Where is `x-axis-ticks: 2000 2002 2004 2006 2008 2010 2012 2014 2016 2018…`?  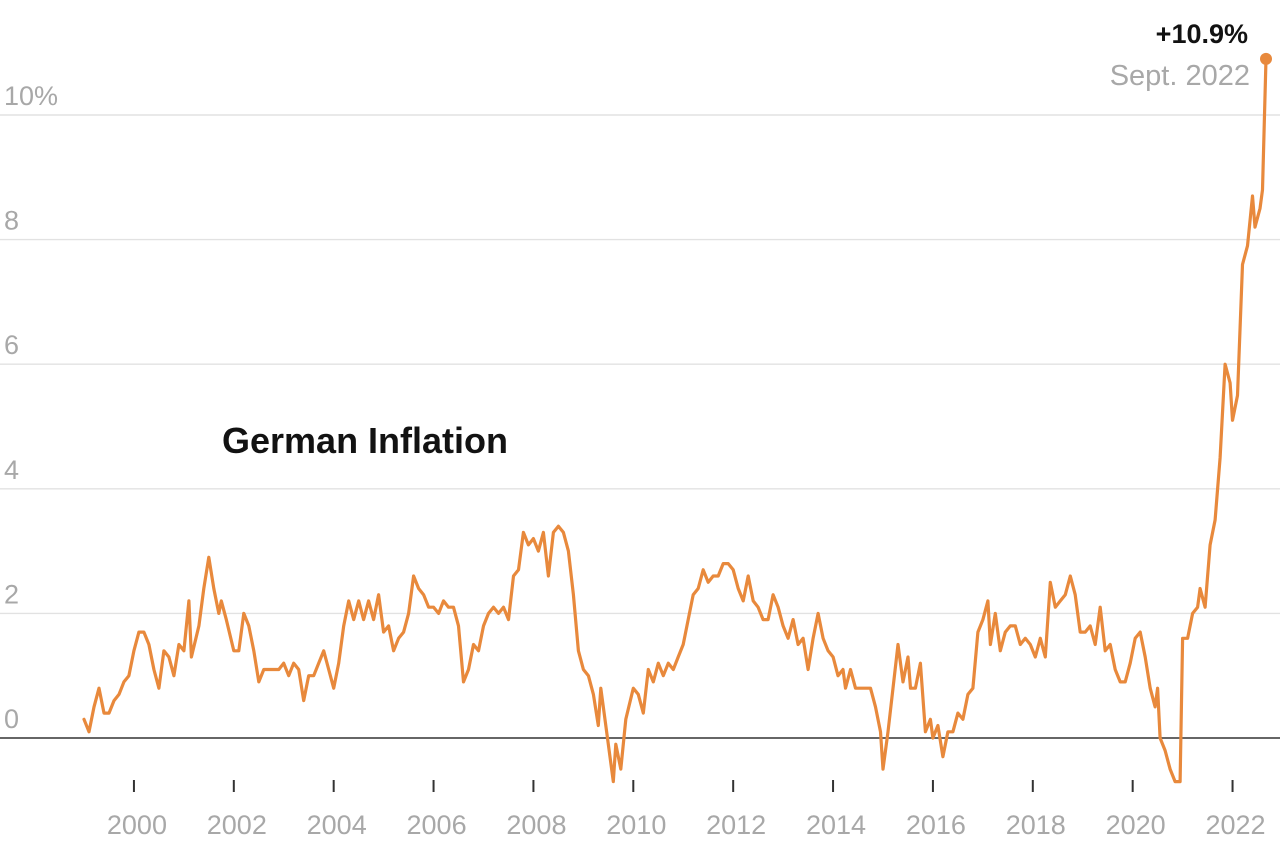
x-axis-ticks: 2000 2002 2004 2006 2008 2010 2012 2014 2016 2018… is located at coordinates (686, 810).